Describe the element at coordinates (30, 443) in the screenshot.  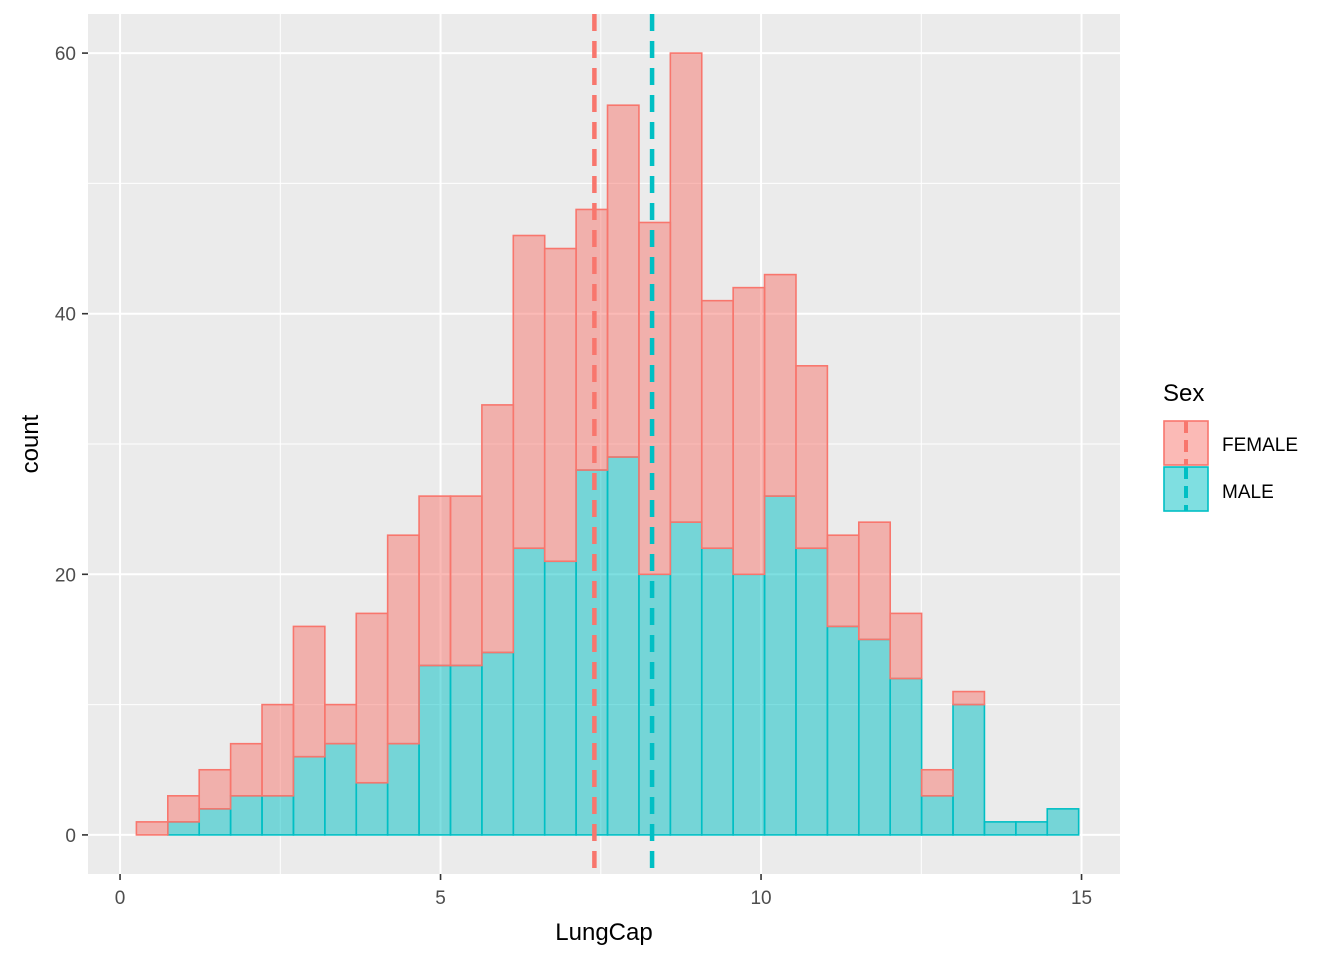
I see `y-axis-title: count` at that location.